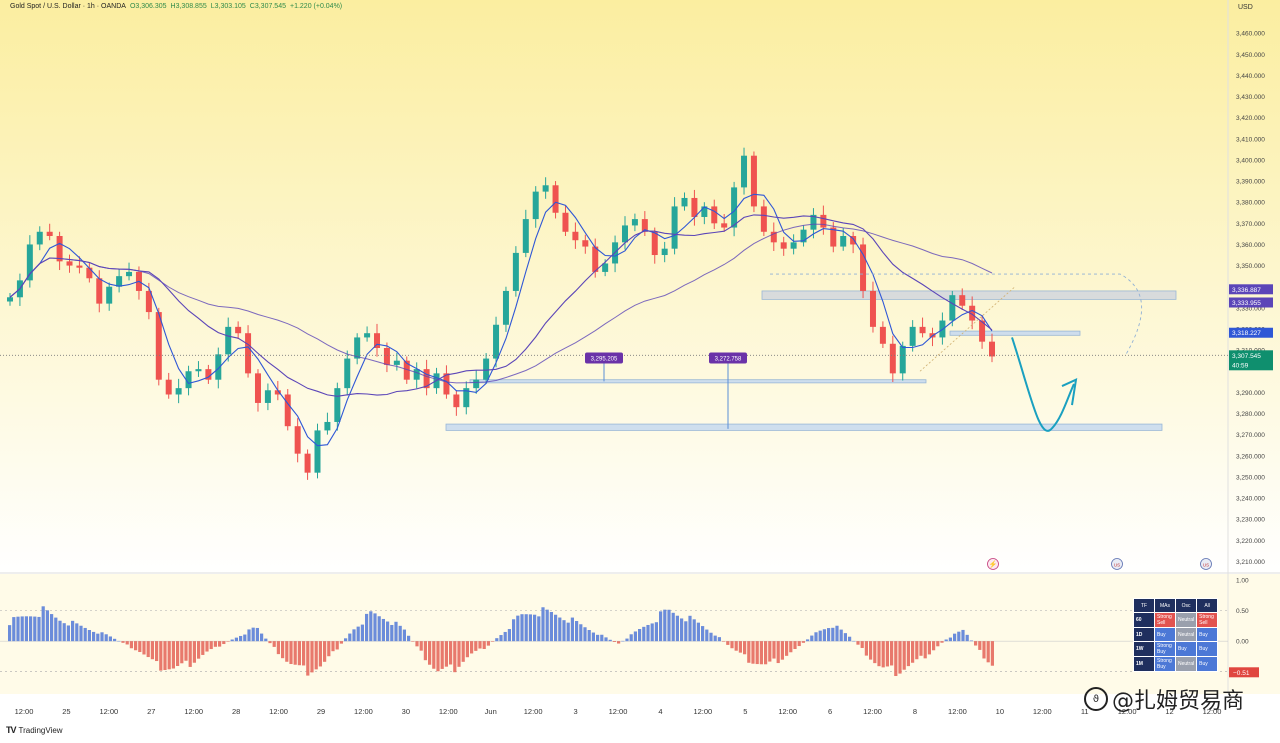 The image size is (1280, 743). Describe the element at coordinates (1176, 634) in the screenshot. I see `tech-rating-row: 1D Buy Neutral Buy` at that location.